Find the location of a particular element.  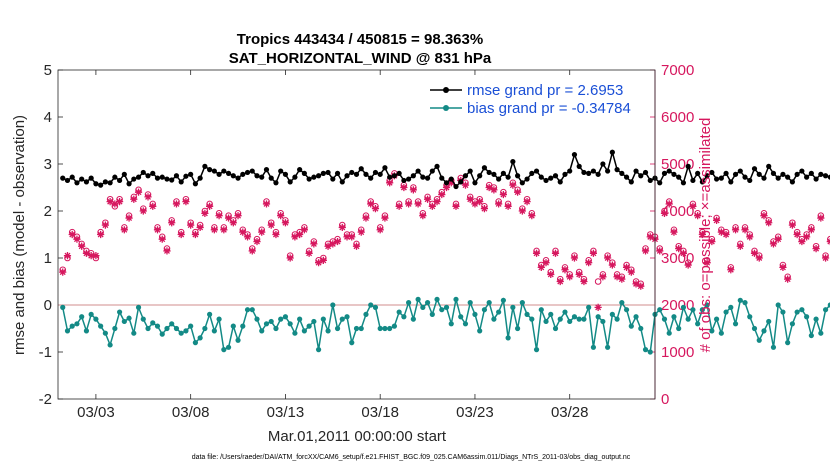

bias-series-markers is located at coordinates (445, 325).